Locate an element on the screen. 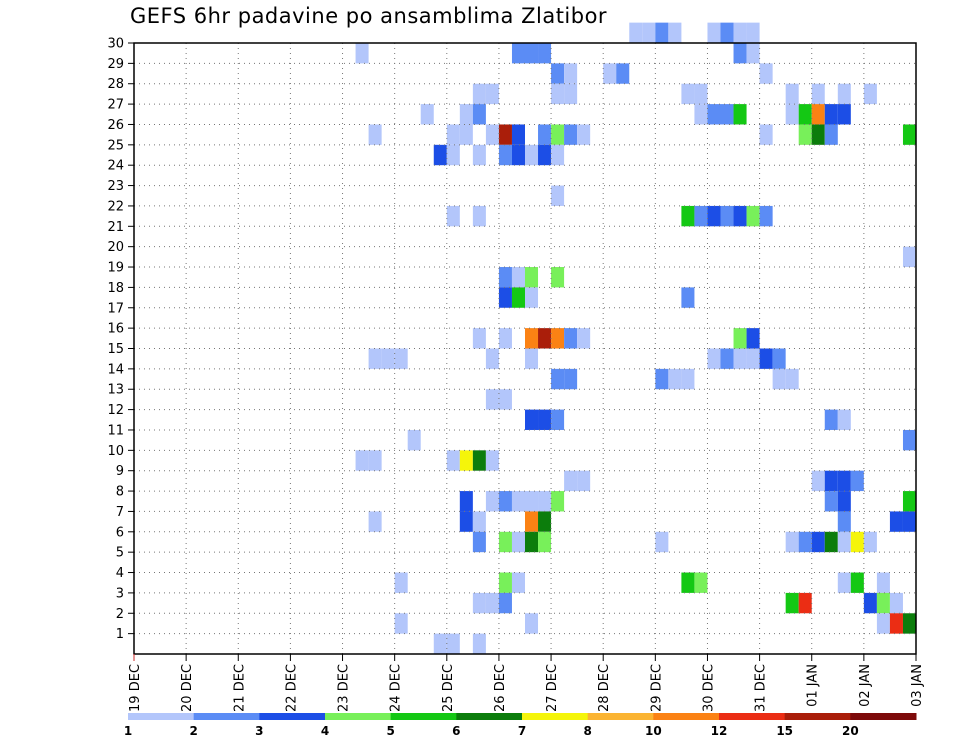 This screenshot has width=960, height=742. x-tick-label: 02 JAN is located at coordinates (865, 685).